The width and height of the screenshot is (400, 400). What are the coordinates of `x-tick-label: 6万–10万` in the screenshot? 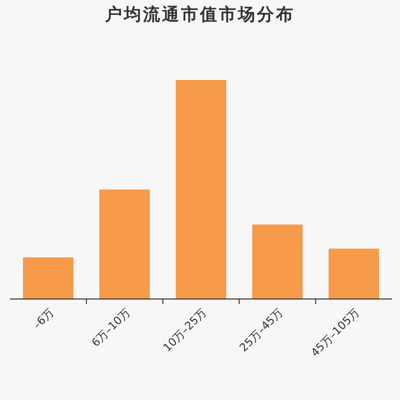 It's located at (111, 328).